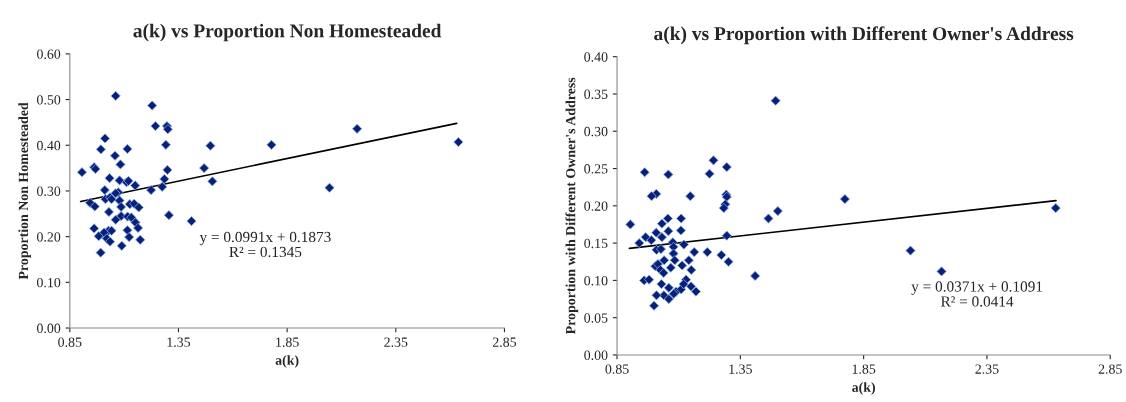  Describe the element at coordinates (49, 100) in the screenshot. I see `y-tick-label: 0.50` at that location.